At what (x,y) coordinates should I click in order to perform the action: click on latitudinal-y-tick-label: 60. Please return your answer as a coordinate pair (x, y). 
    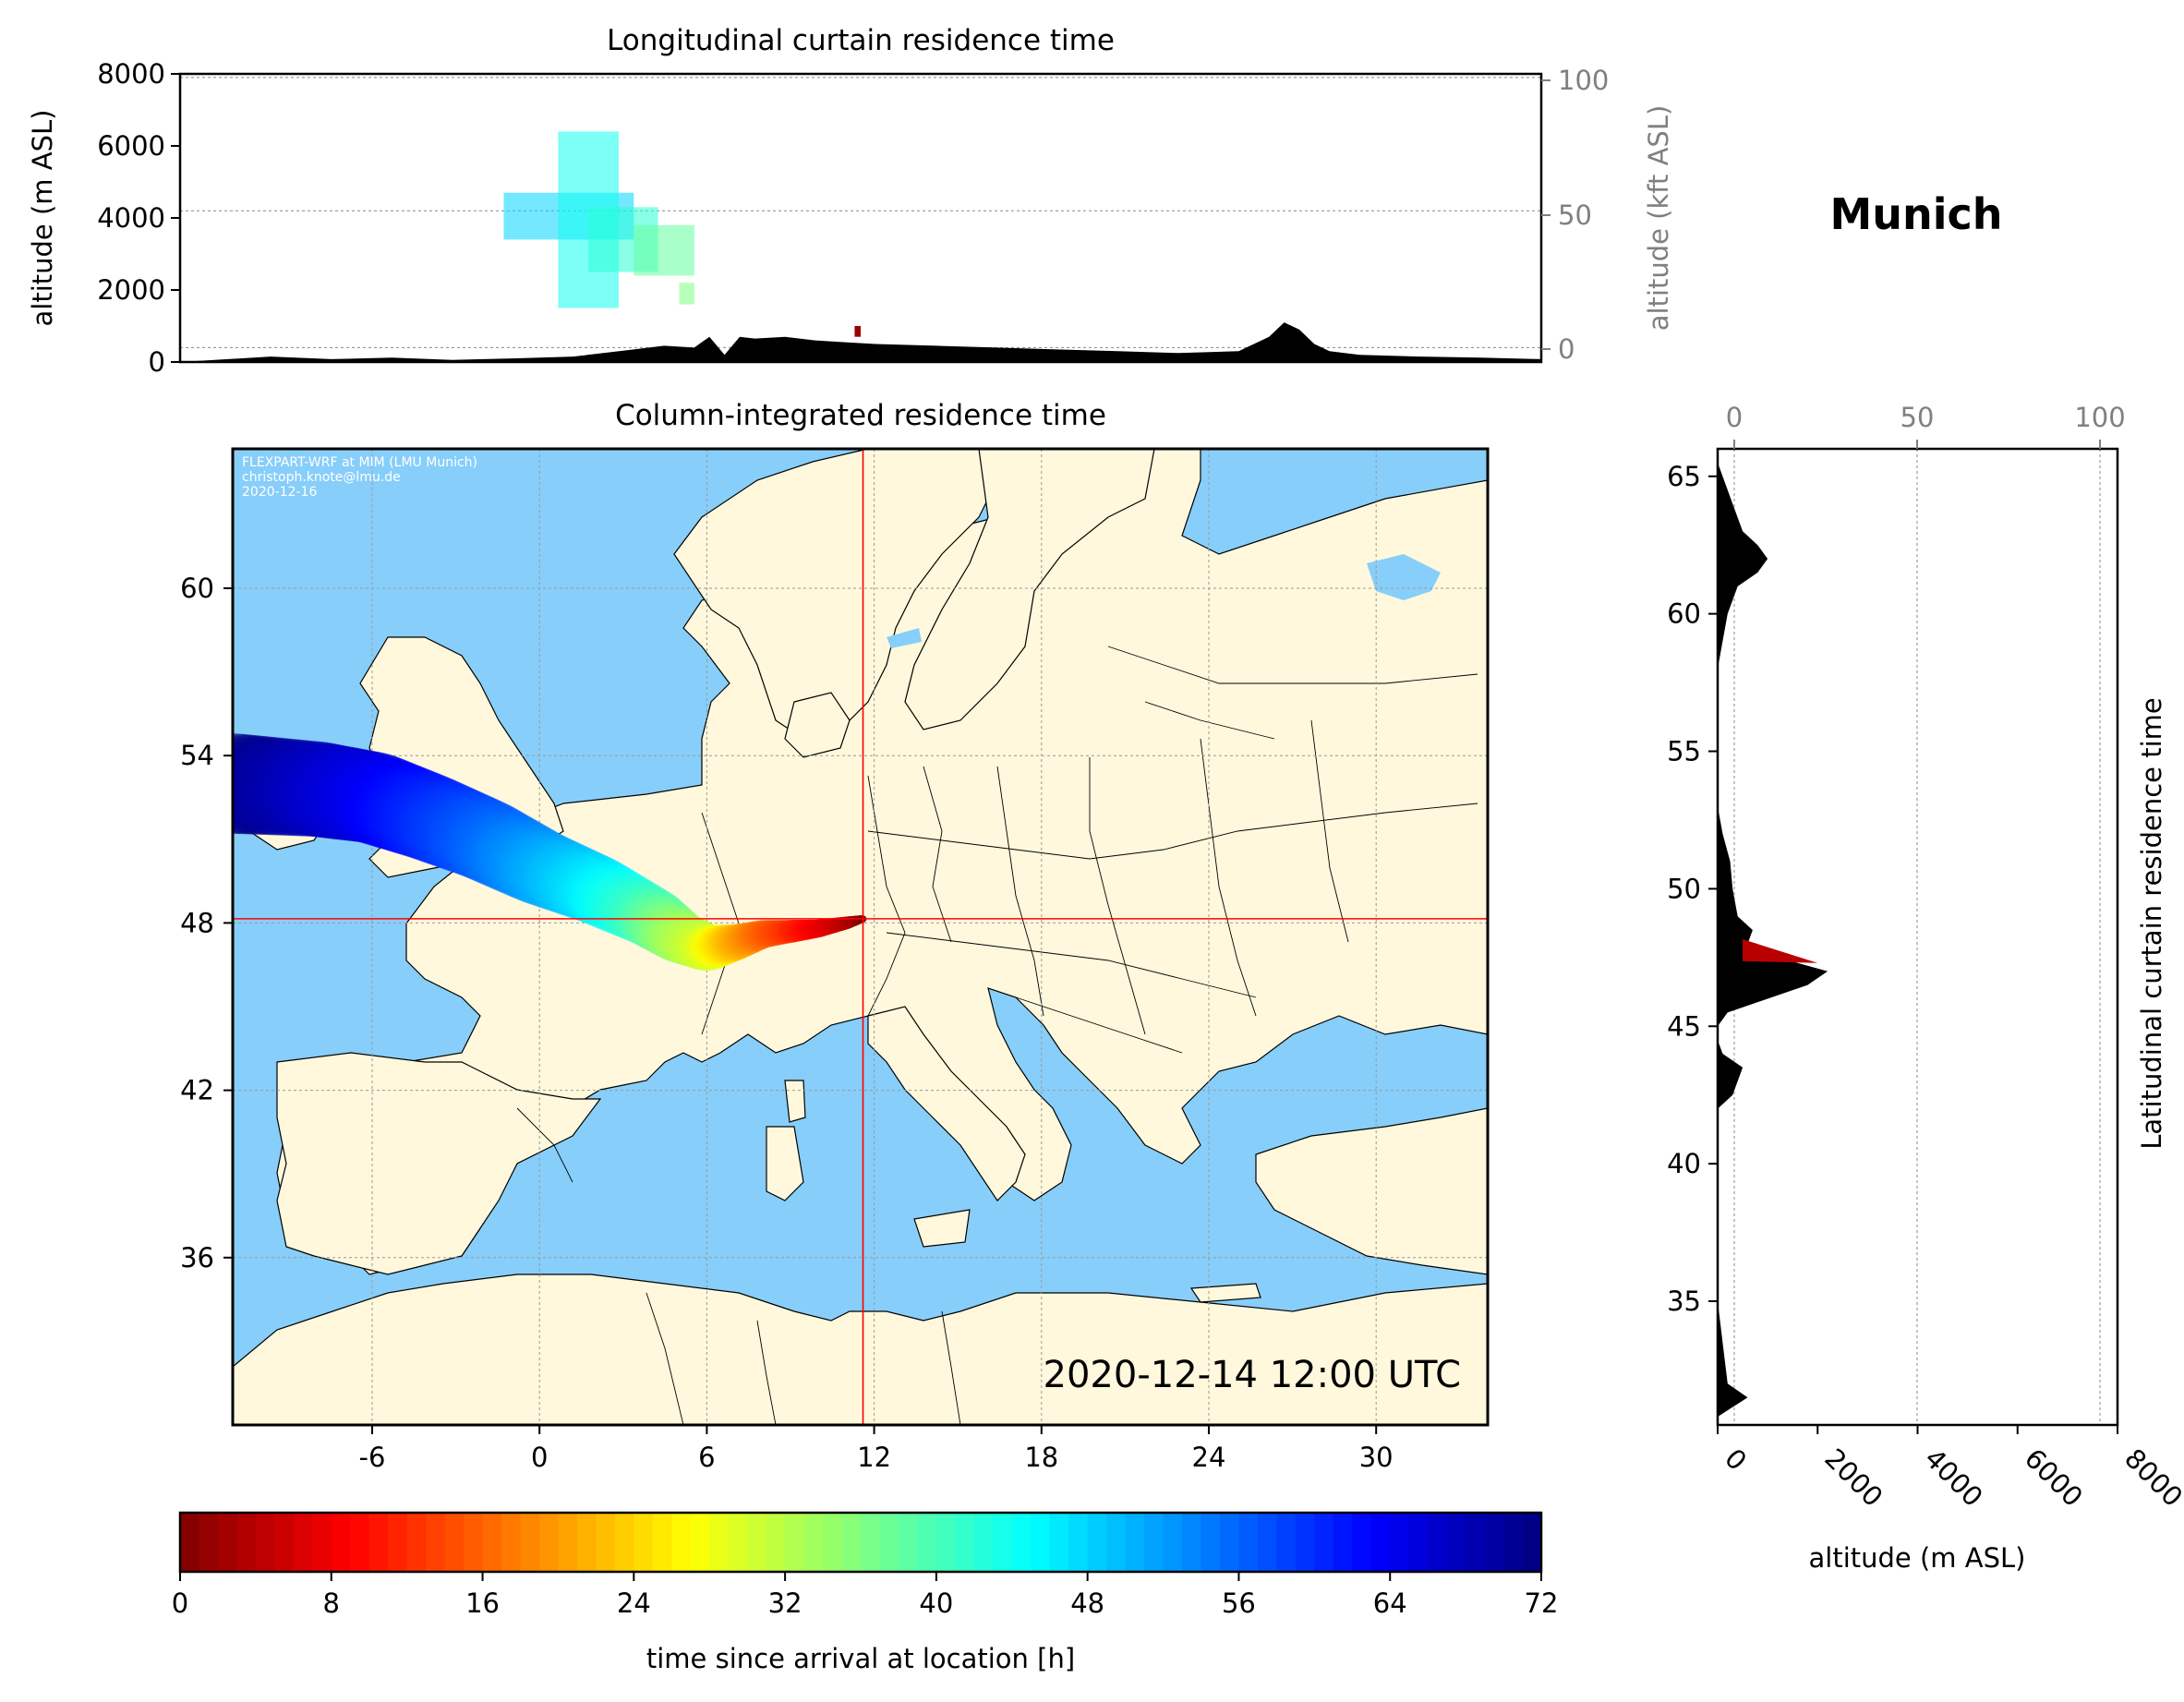
    Looking at the image, I should click on (1684, 614).